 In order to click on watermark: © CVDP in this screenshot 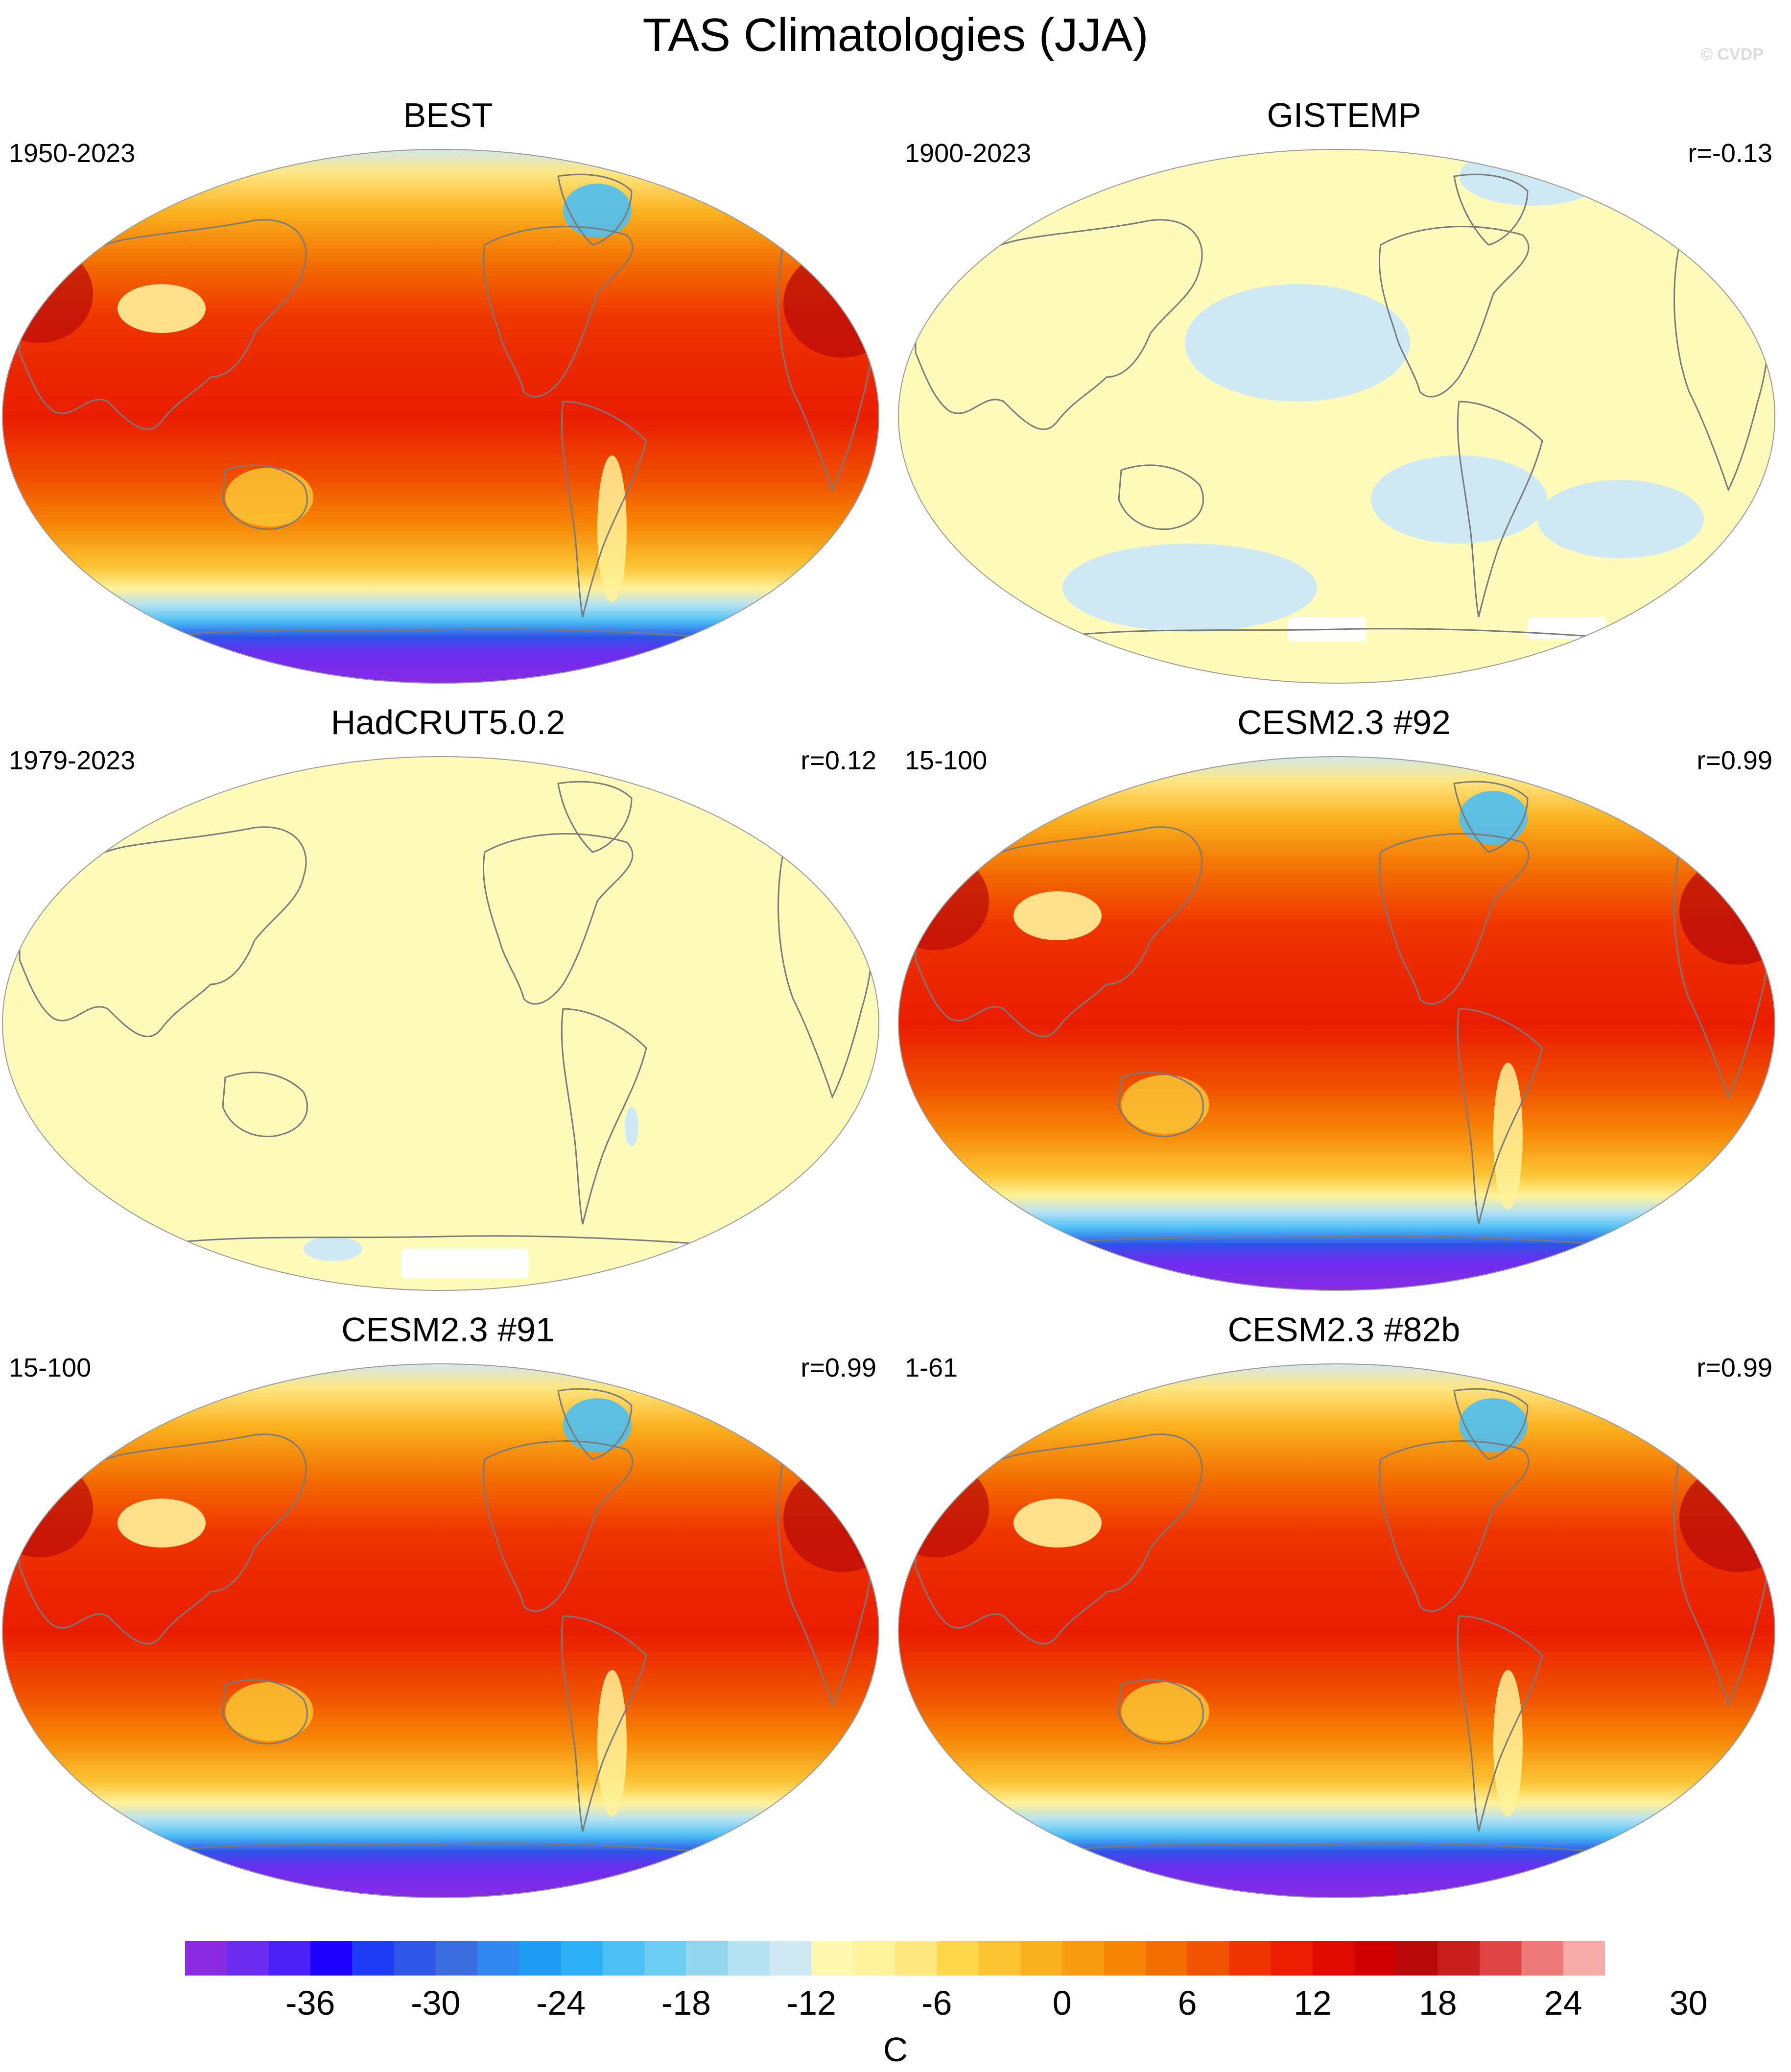, I will do `click(1732, 55)`.